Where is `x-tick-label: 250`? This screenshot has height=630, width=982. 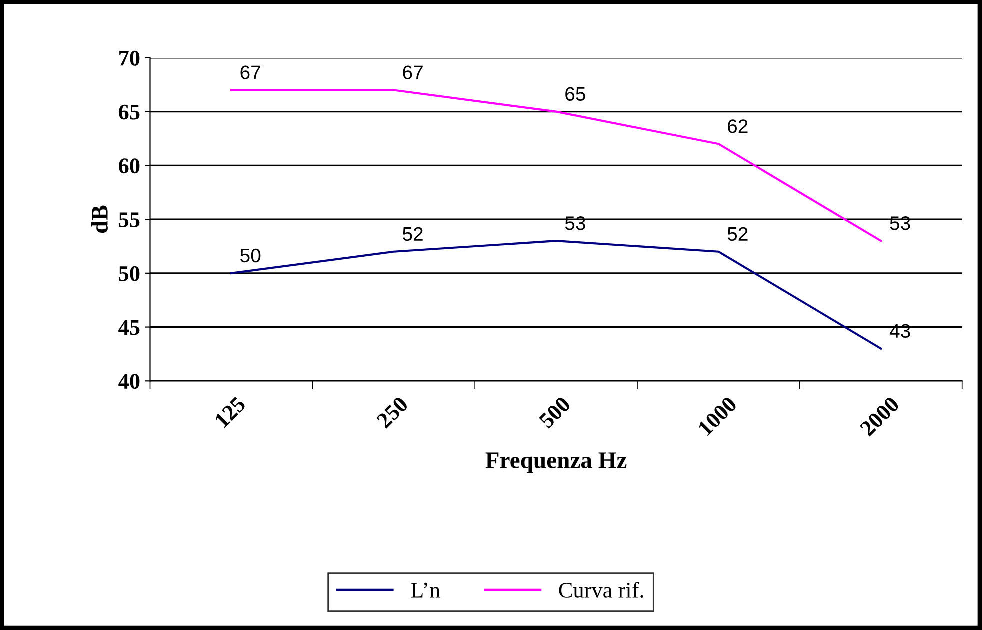 x-tick-label: 250 is located at coordinates (392, 413).